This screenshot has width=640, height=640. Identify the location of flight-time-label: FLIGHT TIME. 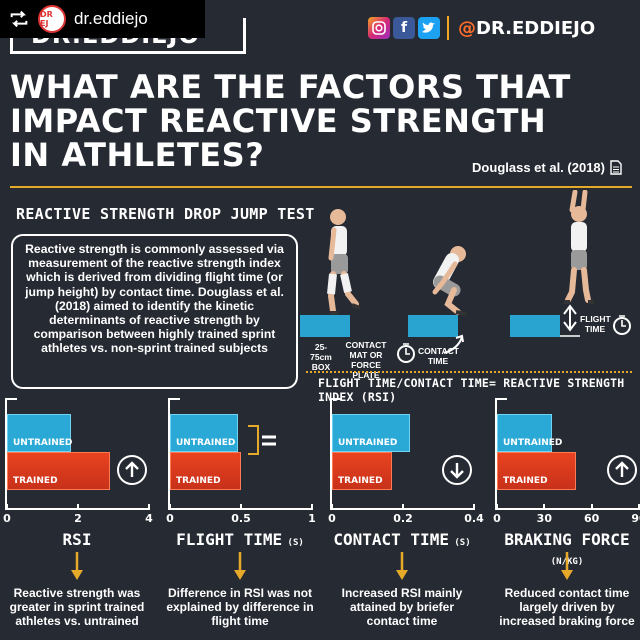
(595, 324).